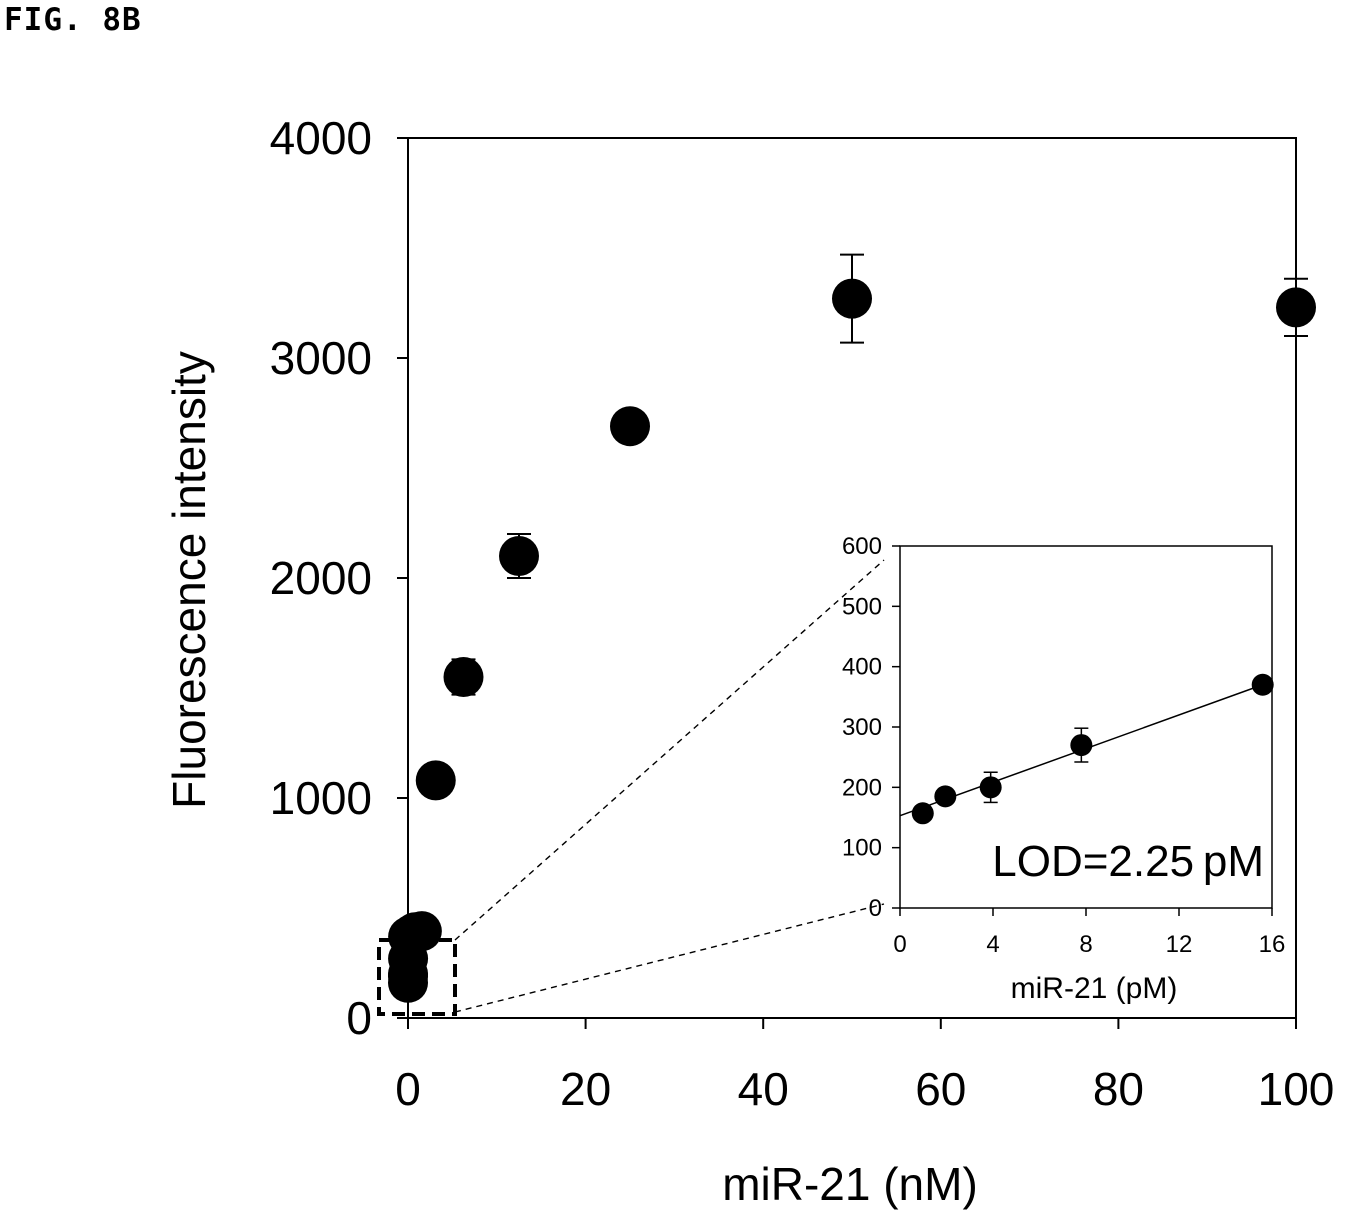  What do you see at coordinates (321, 138) in the screenshot?
I see `y-tick-label: 4000` at bounding box center [321, 138].